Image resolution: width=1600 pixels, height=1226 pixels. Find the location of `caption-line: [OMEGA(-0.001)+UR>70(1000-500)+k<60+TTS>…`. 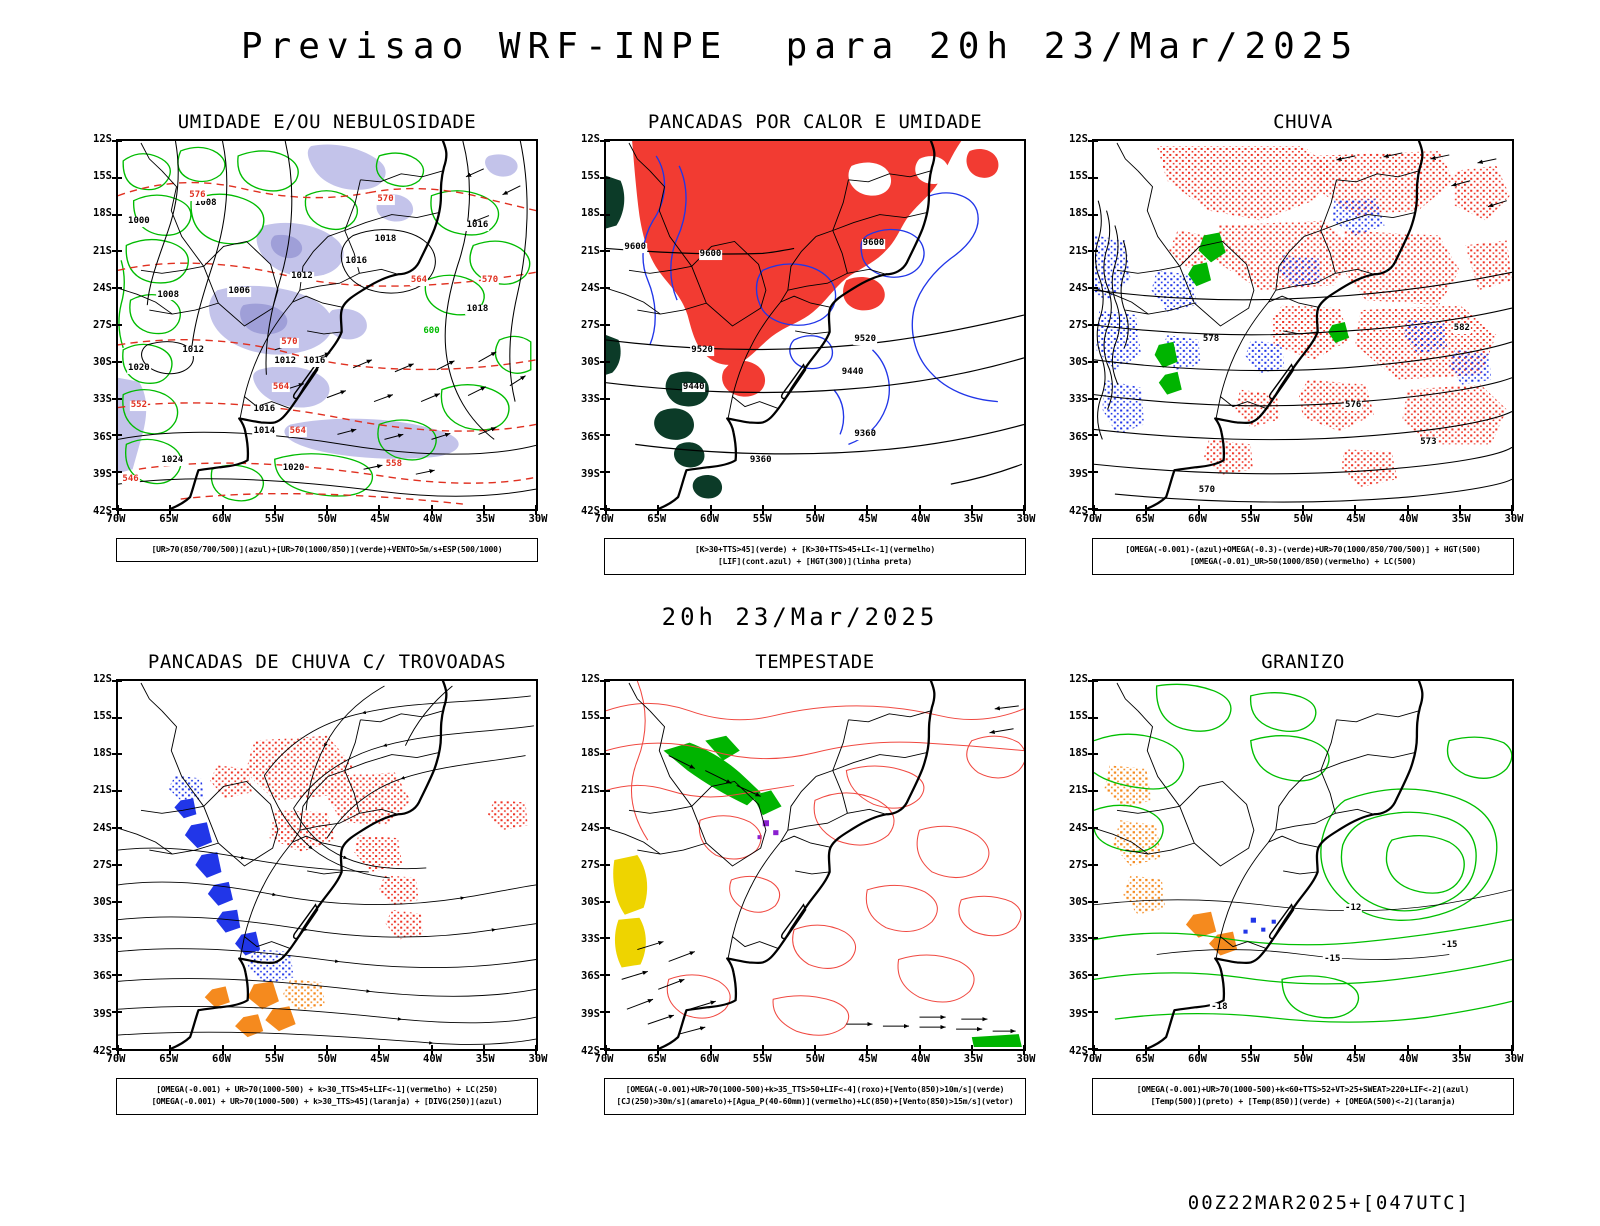

caption-line: [OMEGA(-0.001)+UR>70(1000-500)+k<60+TTS>… is located at coordinates (1303, 1089).